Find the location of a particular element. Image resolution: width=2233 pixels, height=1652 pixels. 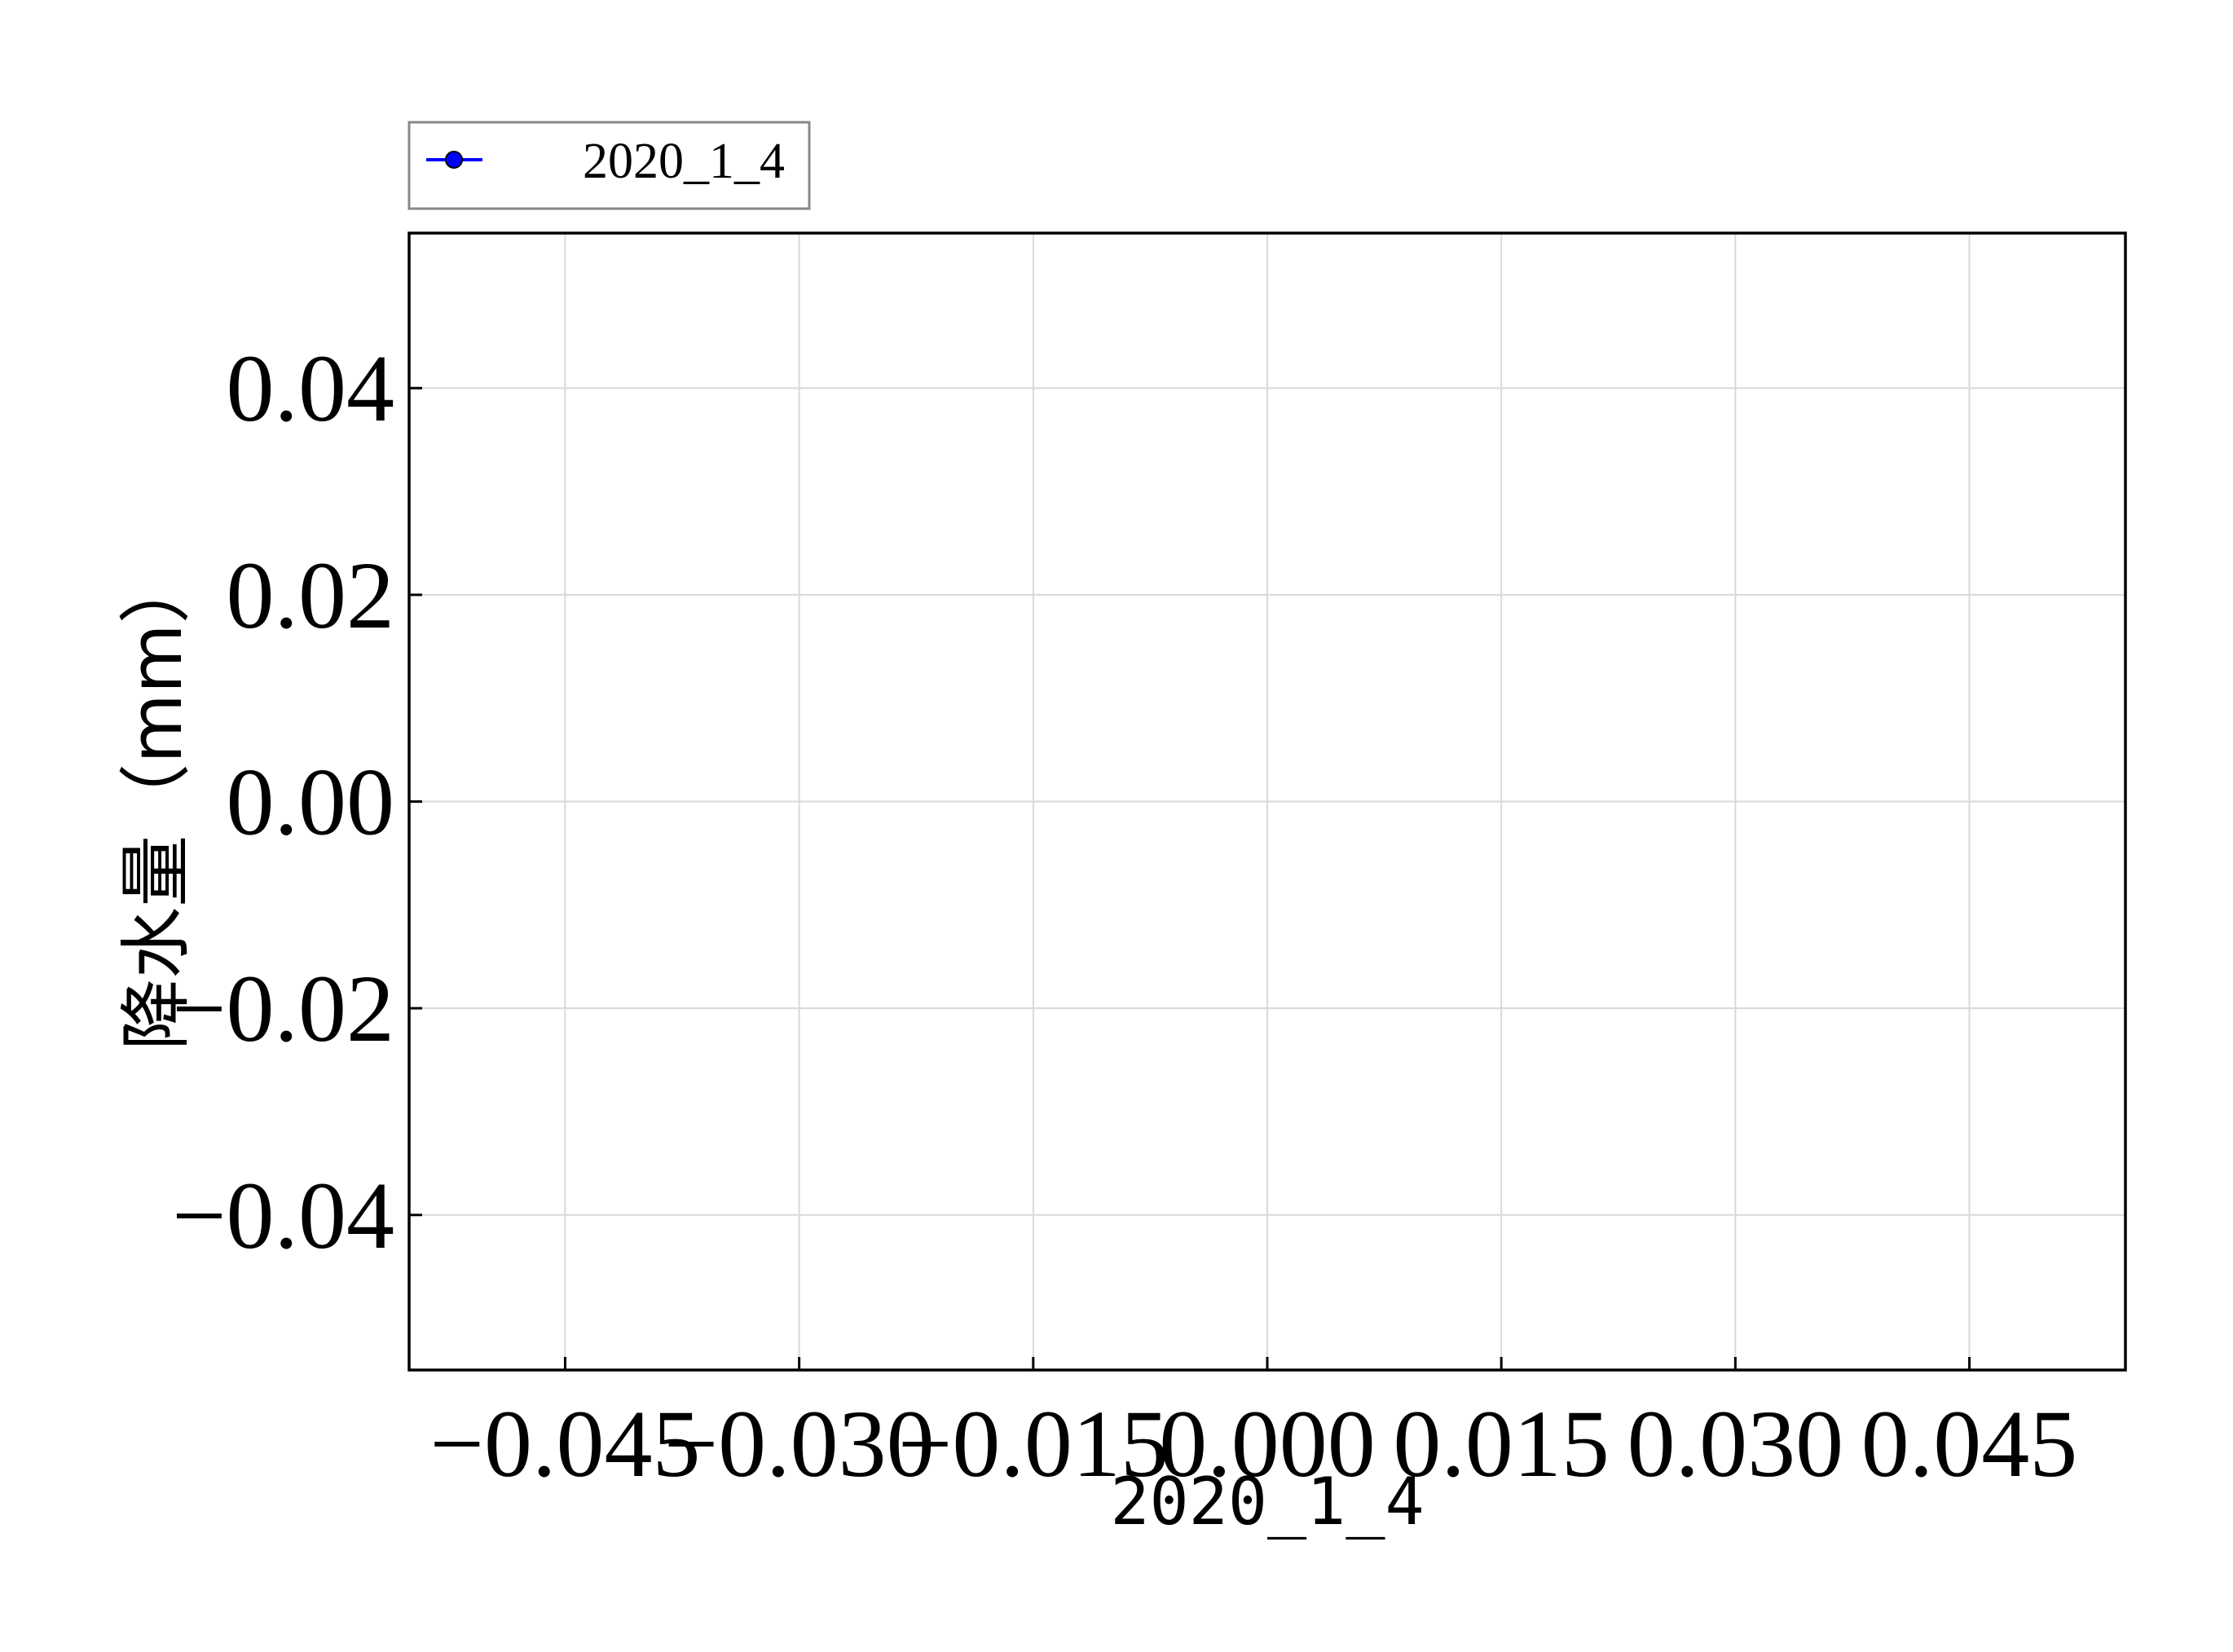

x-tick-label: 0.045 is located at coordinates (1969, 1443).